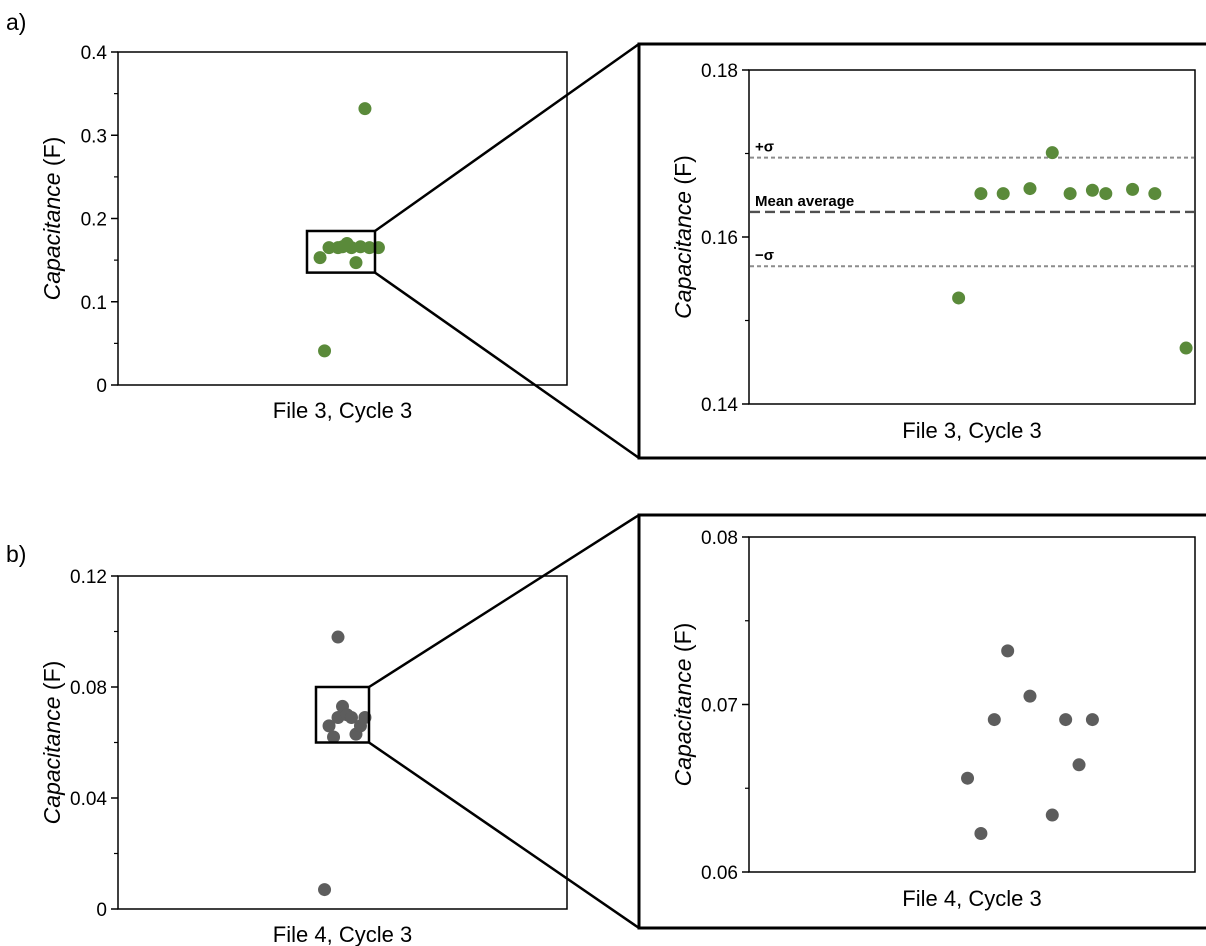  What do you see at coordinates (719, 405) in the screenshot?
I see `y-tick-label: 0.14` at bounding box center [719, 405].